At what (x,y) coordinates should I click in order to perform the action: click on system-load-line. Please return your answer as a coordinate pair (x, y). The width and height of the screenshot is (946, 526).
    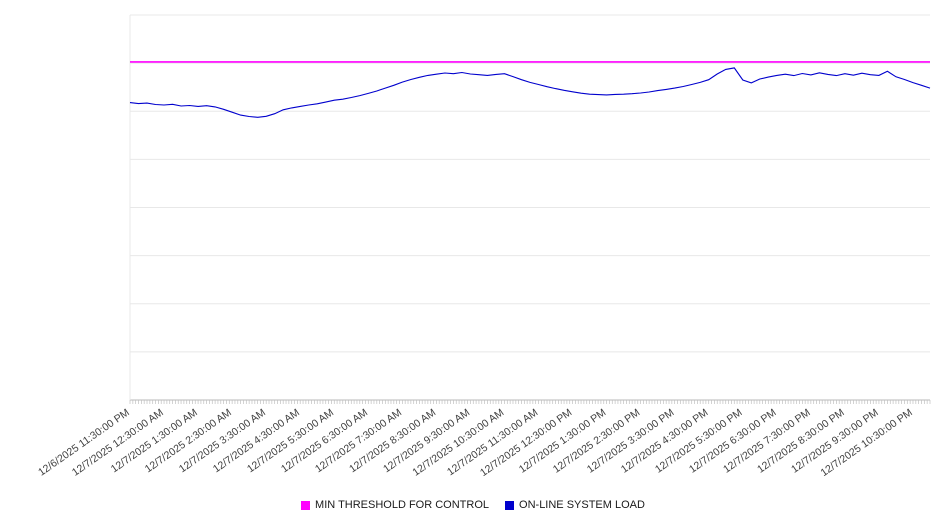
    Looking at the image, I should click on (530, 92).